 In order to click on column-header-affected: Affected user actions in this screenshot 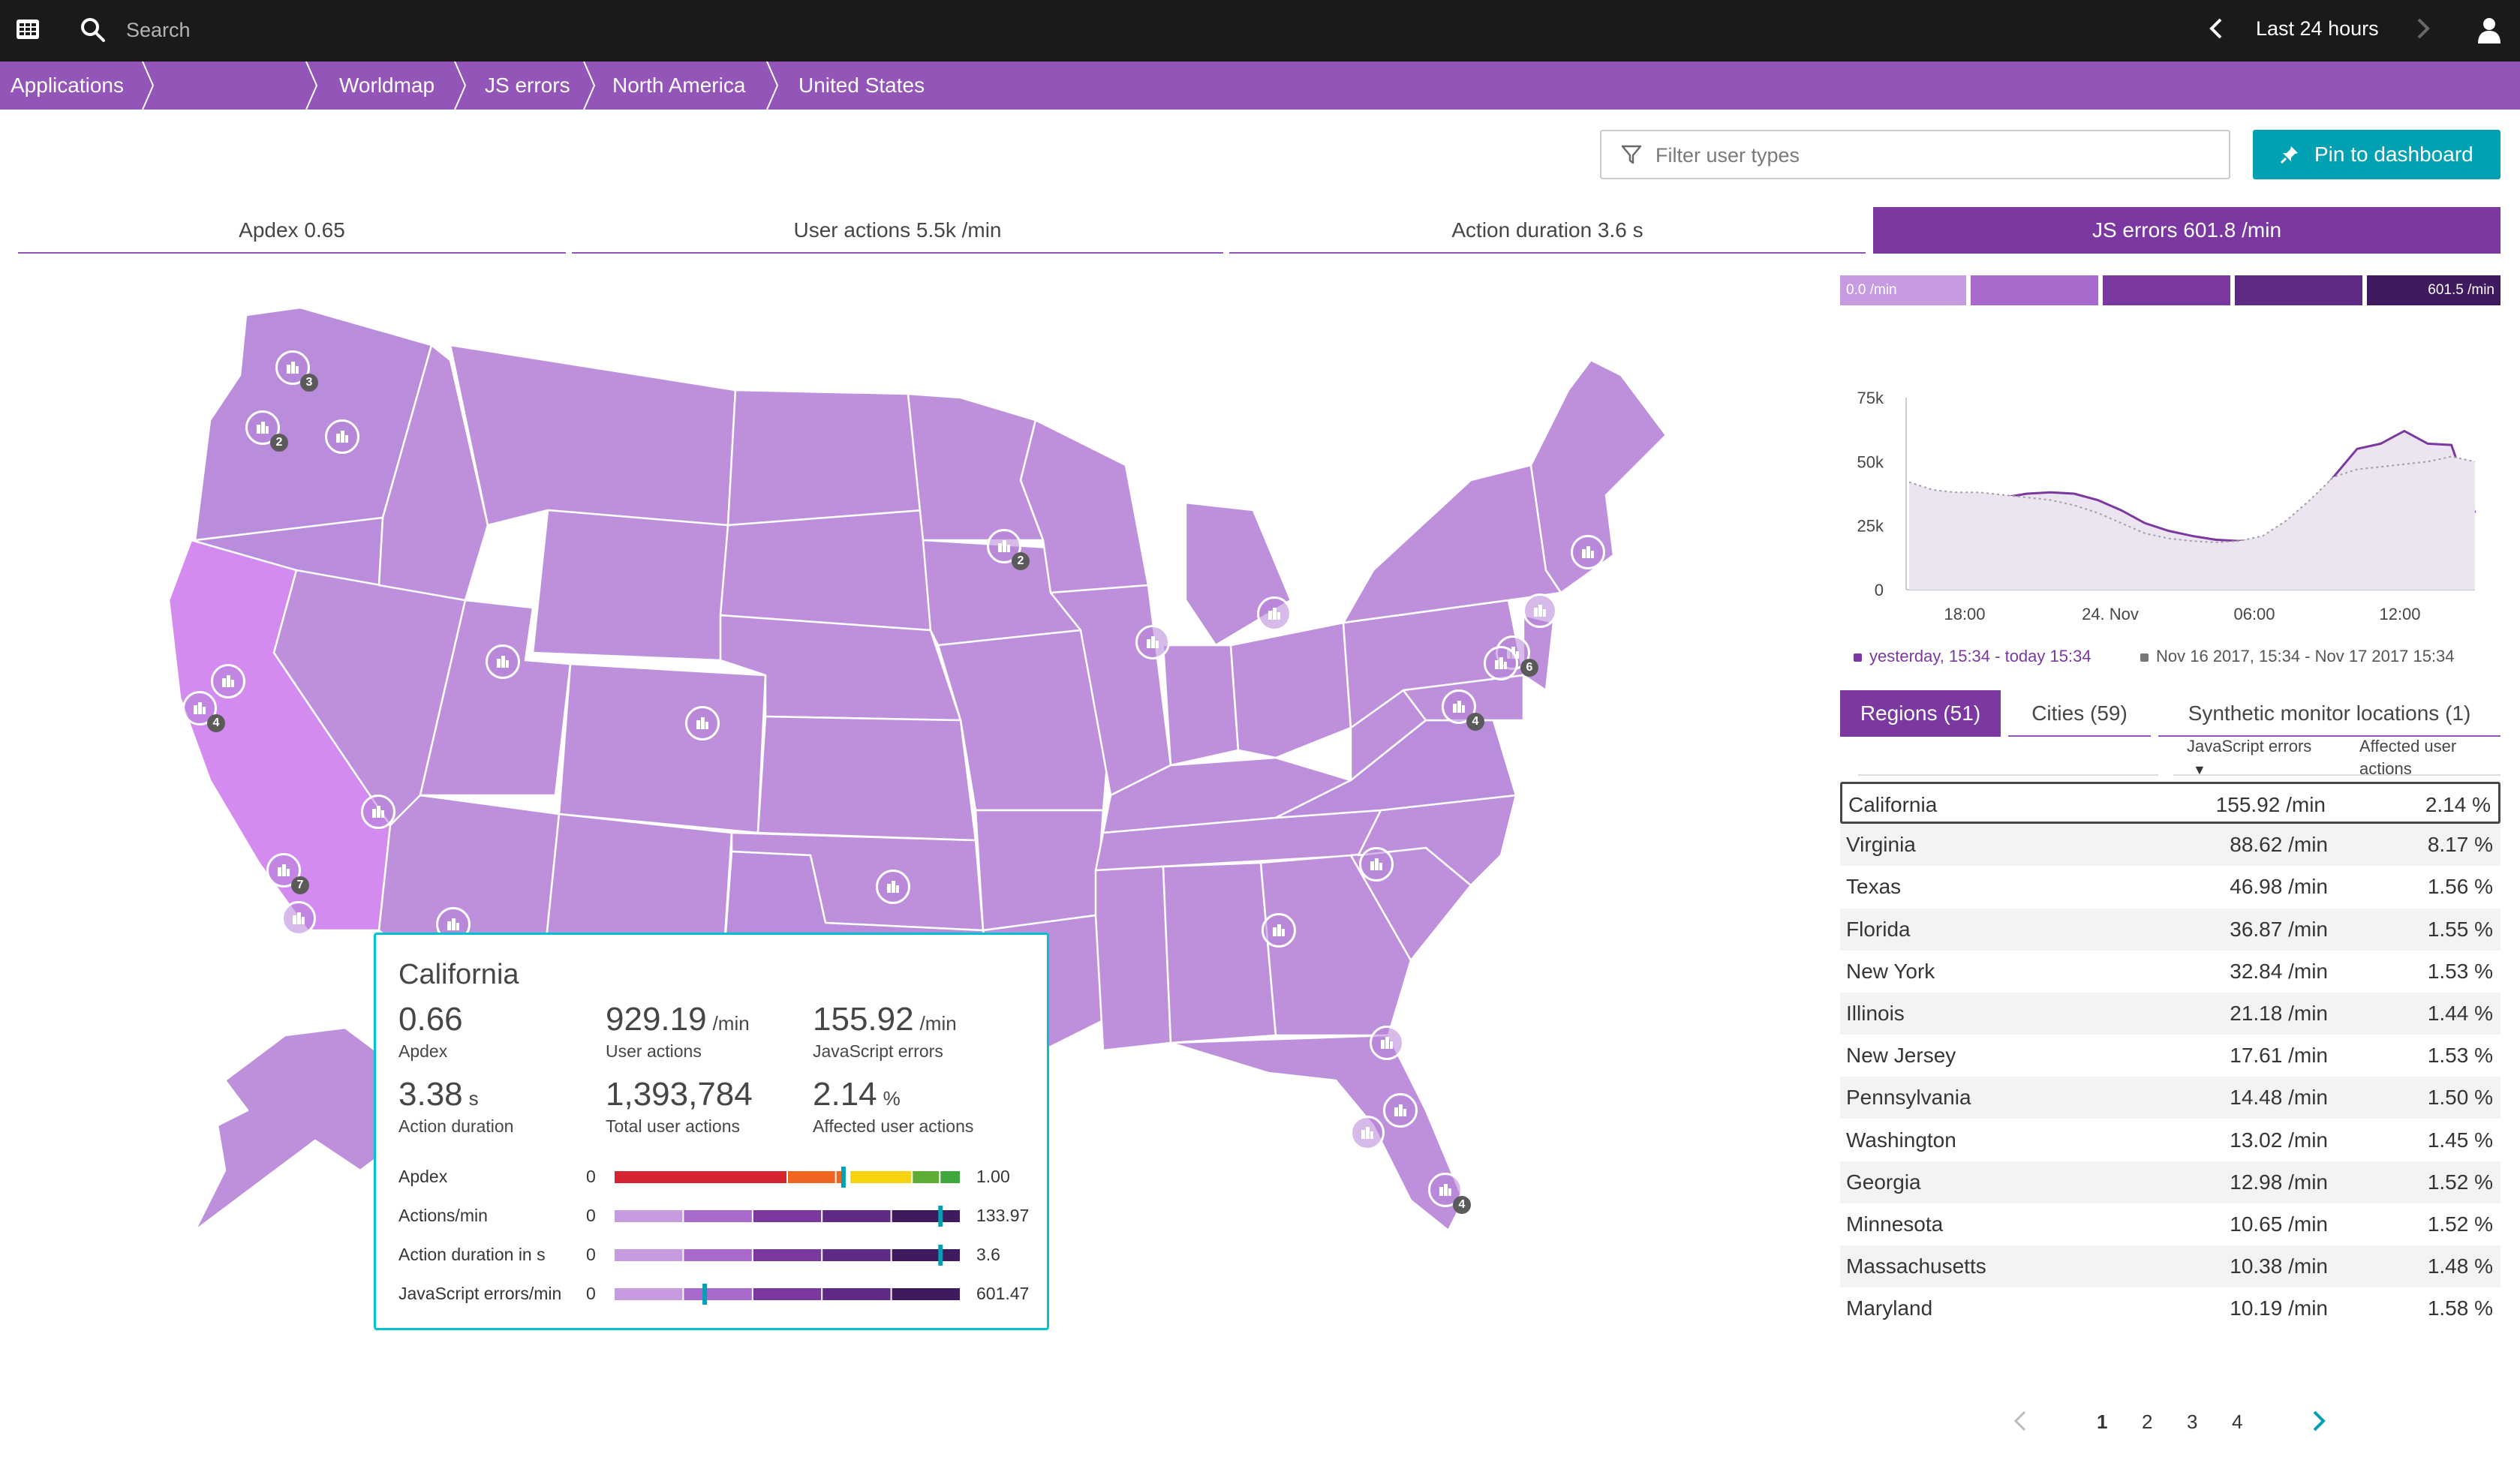, I will do `click(2407, 757)`.